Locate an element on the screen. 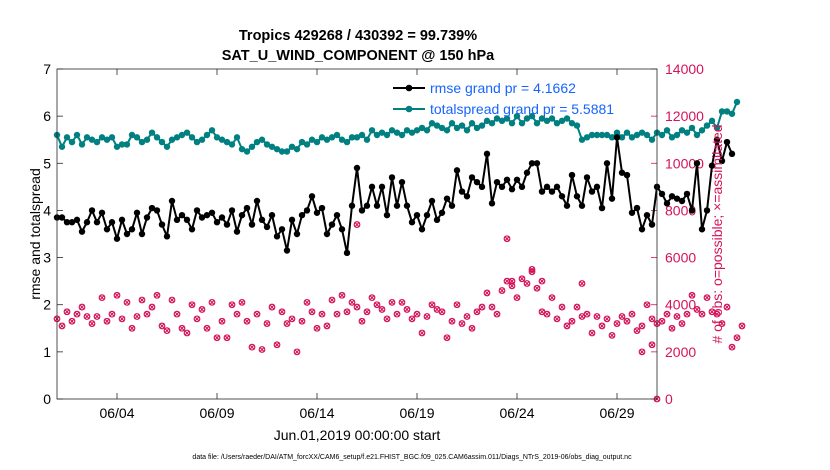 This screenshot has width=830, height=470. legend-rmse-label: rmse grand pr = 4.1662 is located at coordinates (503, 88).